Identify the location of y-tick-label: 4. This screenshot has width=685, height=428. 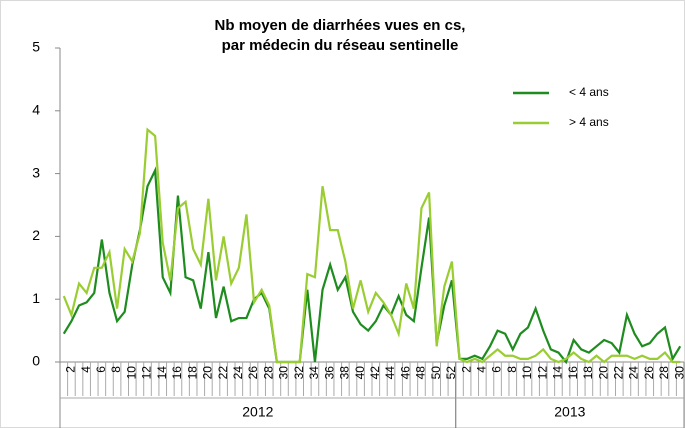
(36, 110).